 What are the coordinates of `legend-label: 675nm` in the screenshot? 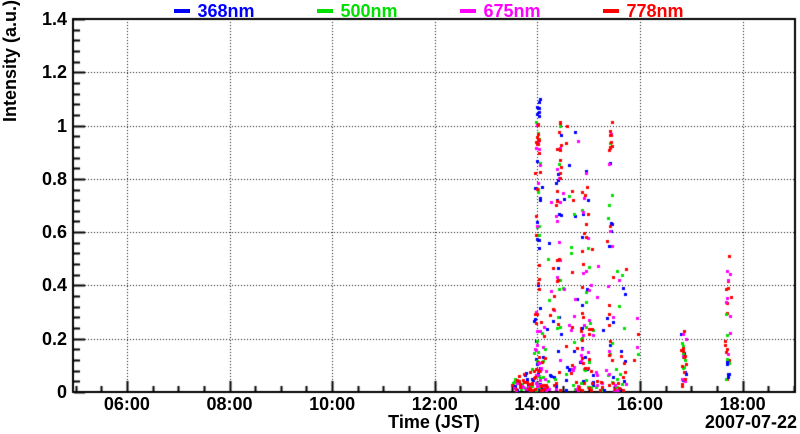 It's located at (512, 11).